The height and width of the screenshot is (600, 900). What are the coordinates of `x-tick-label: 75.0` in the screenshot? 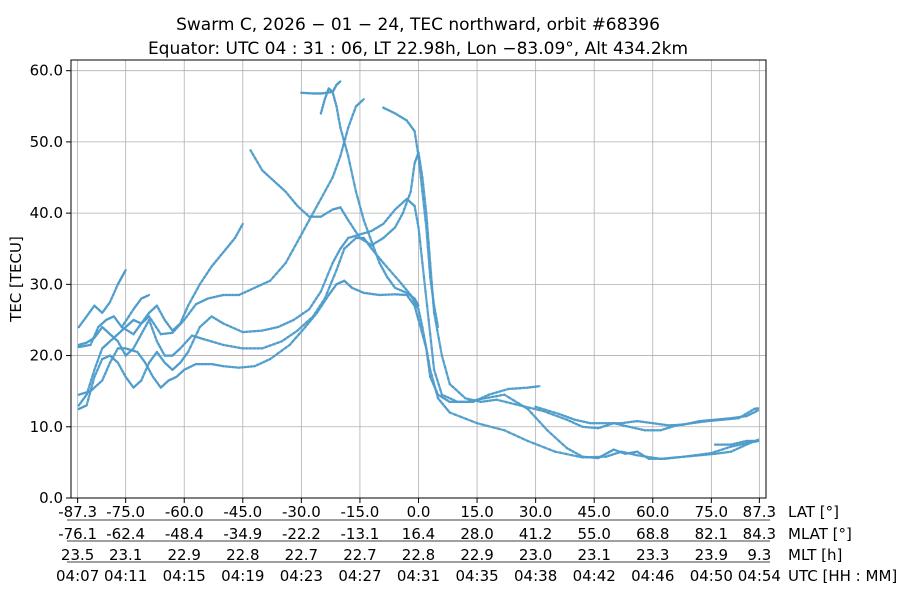 It's located at (711, 512).